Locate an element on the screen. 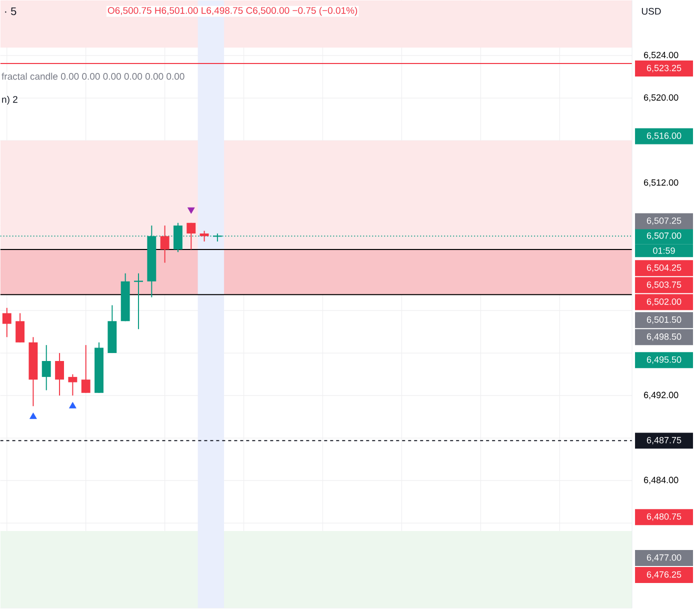  text: 6,502.00 is located at coordinates (664, 302).